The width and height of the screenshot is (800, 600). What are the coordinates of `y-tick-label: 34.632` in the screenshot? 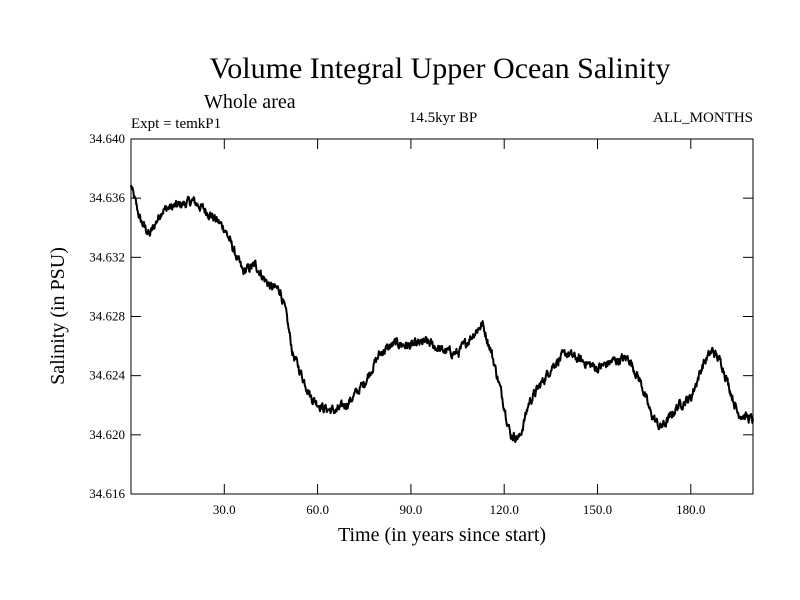 It's located at (107, 256).